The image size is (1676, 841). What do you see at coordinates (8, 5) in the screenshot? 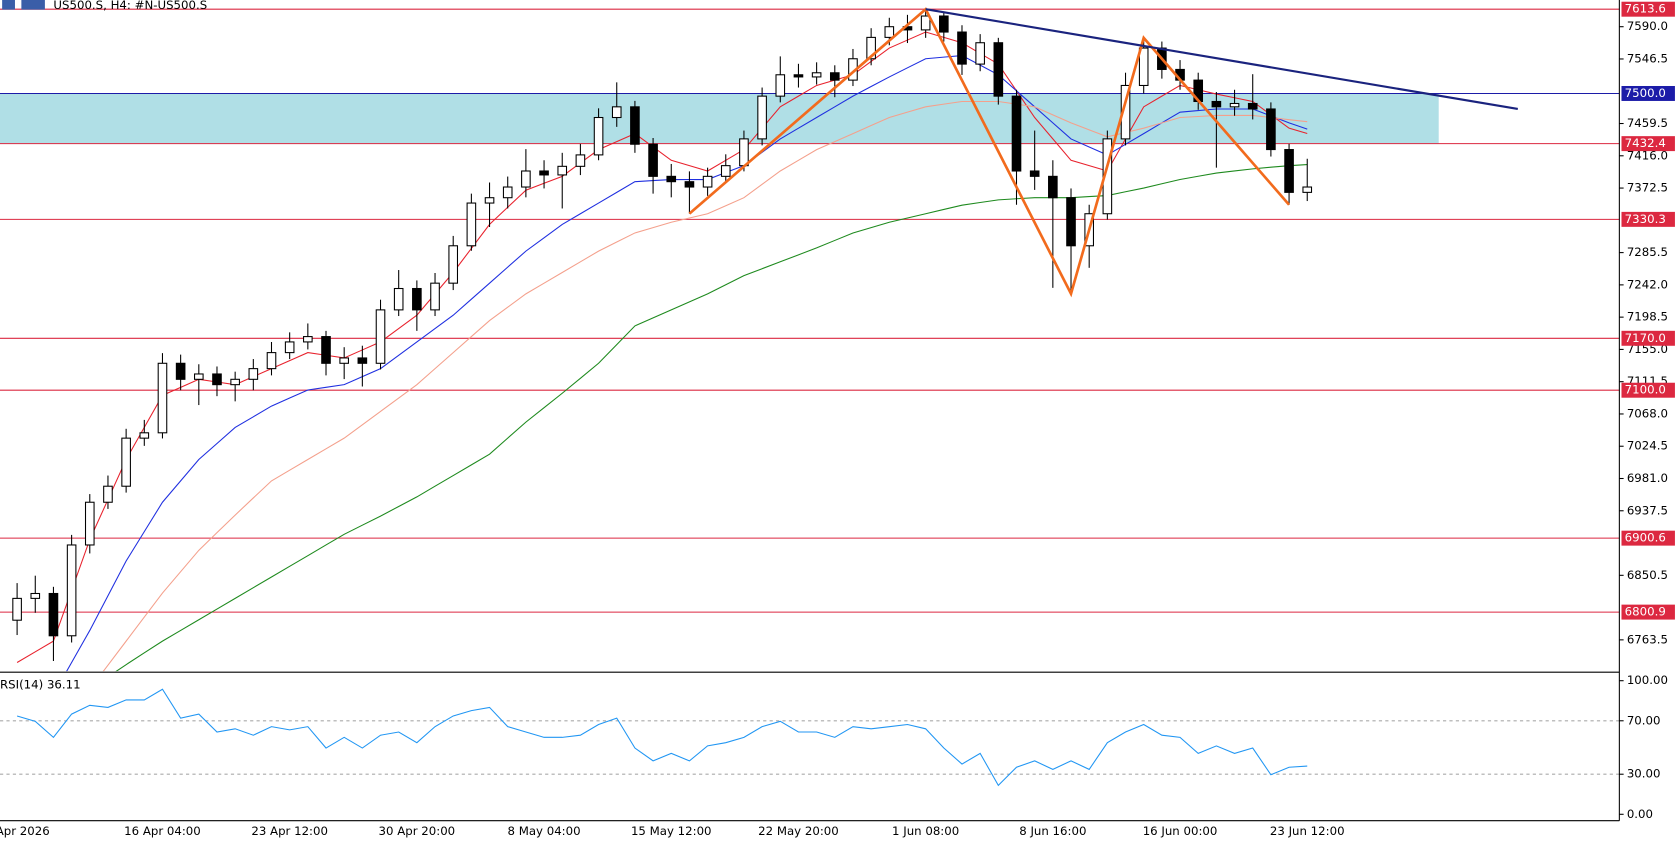
I see `menu-icon` at bounding box center [8, 5].